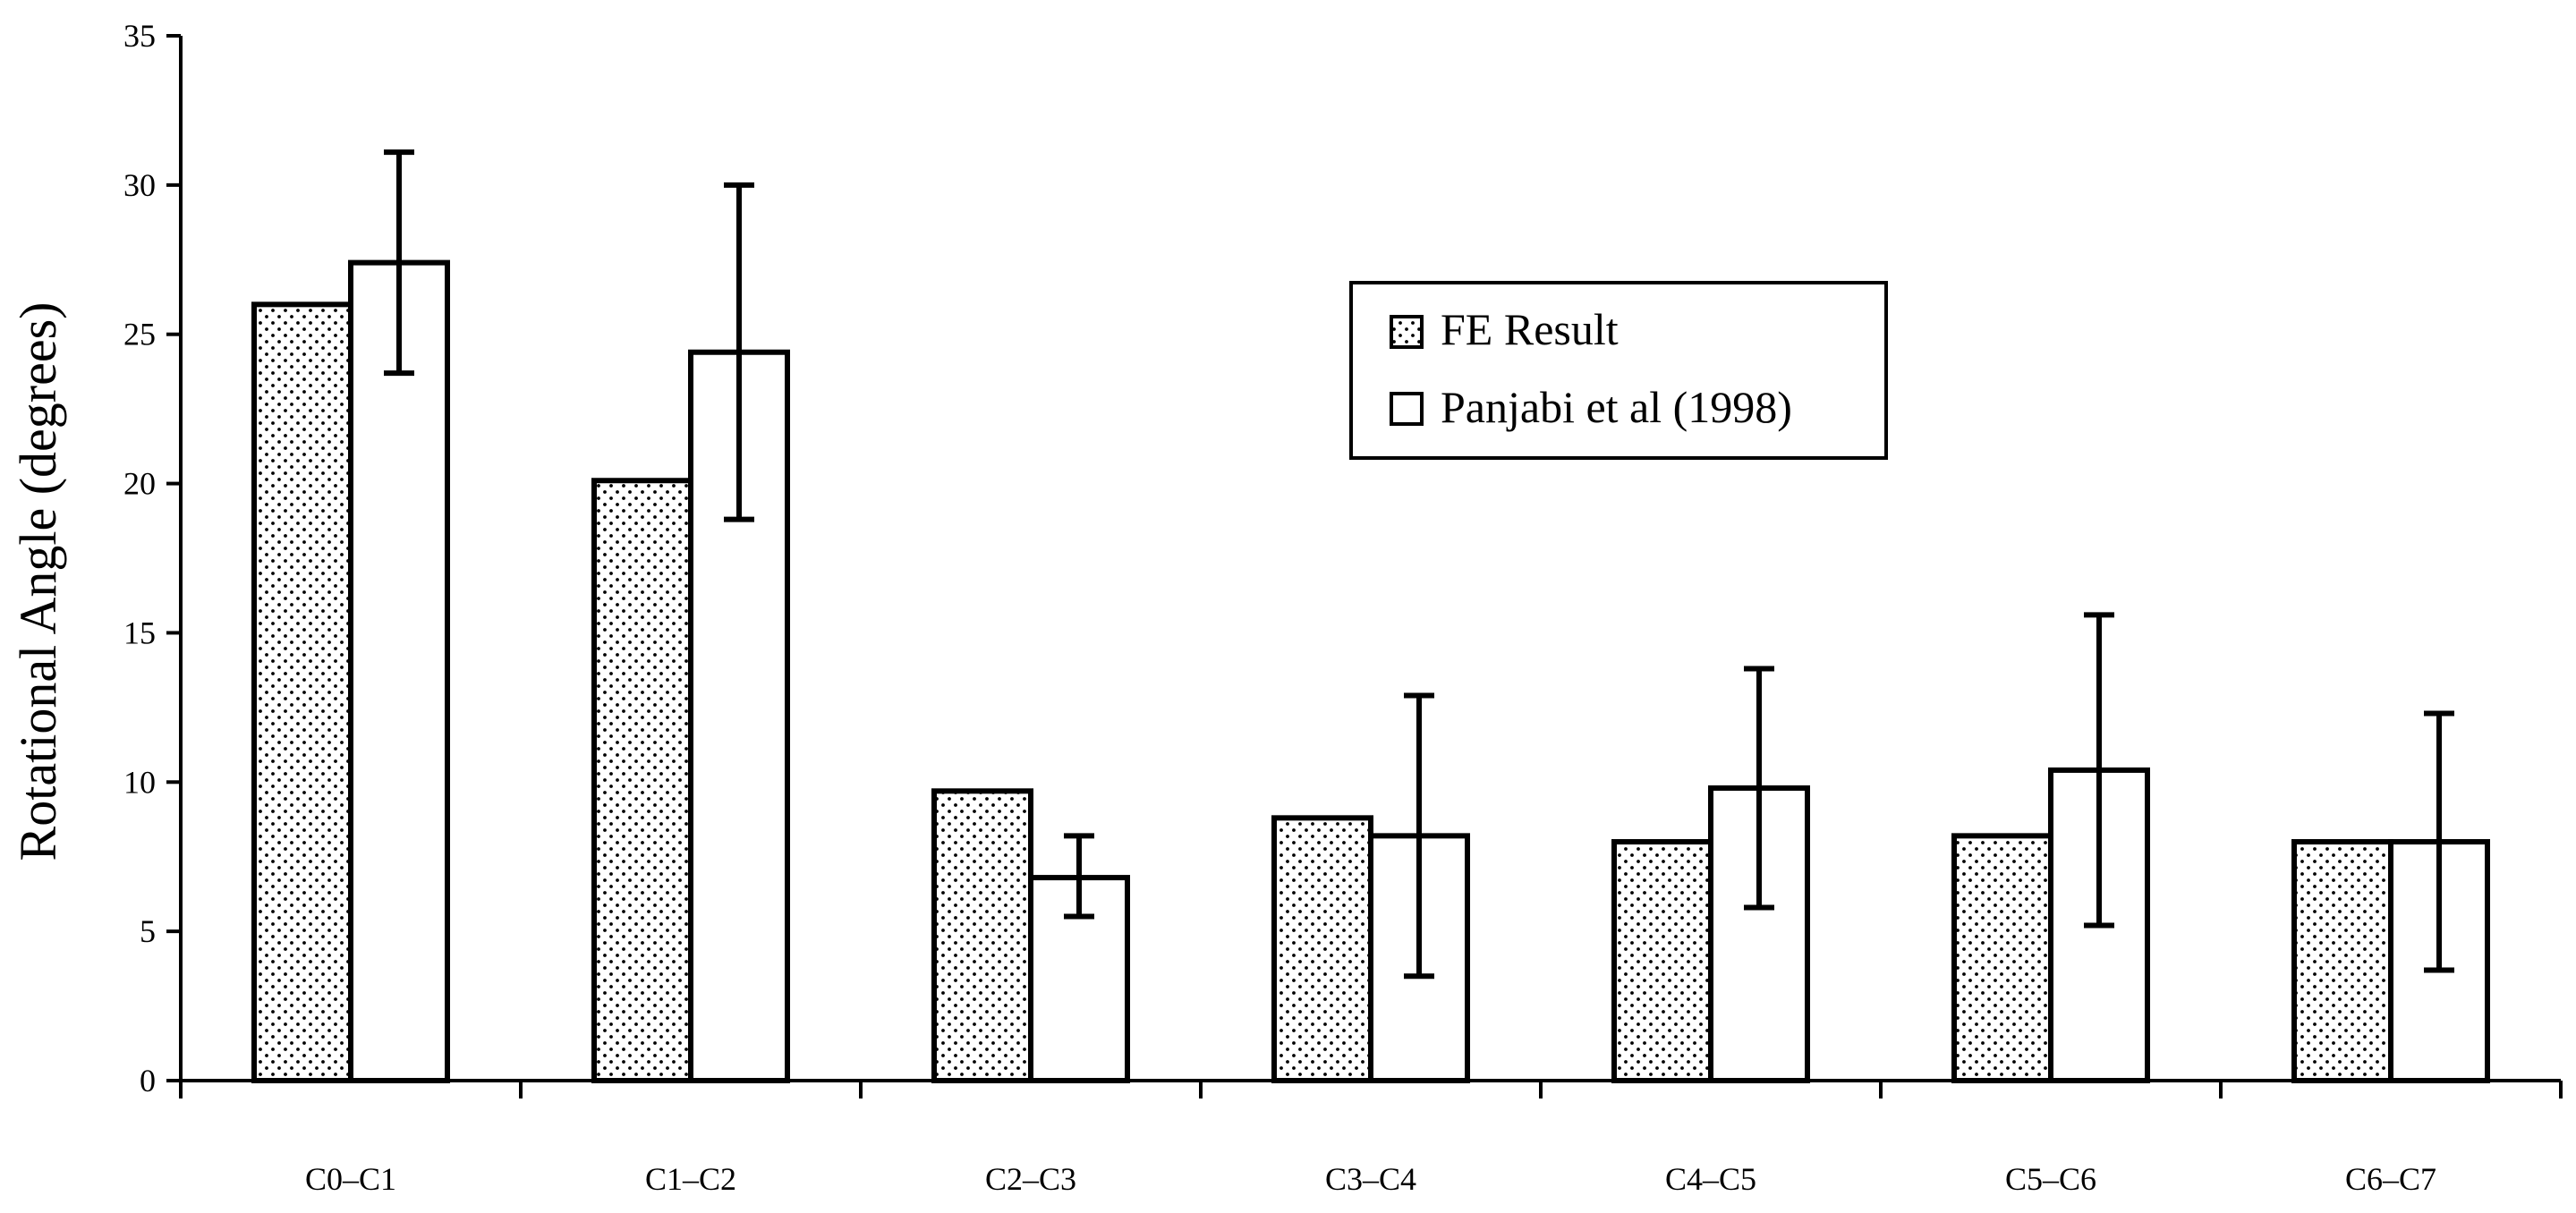  Describe the element at coordinates (1371, 1138) in the screenshot. I see `x-axis: C0–C1 C1–C2 C2–C3 C3–C4 C4–C5 C5–C6 C6–C7` at that location.